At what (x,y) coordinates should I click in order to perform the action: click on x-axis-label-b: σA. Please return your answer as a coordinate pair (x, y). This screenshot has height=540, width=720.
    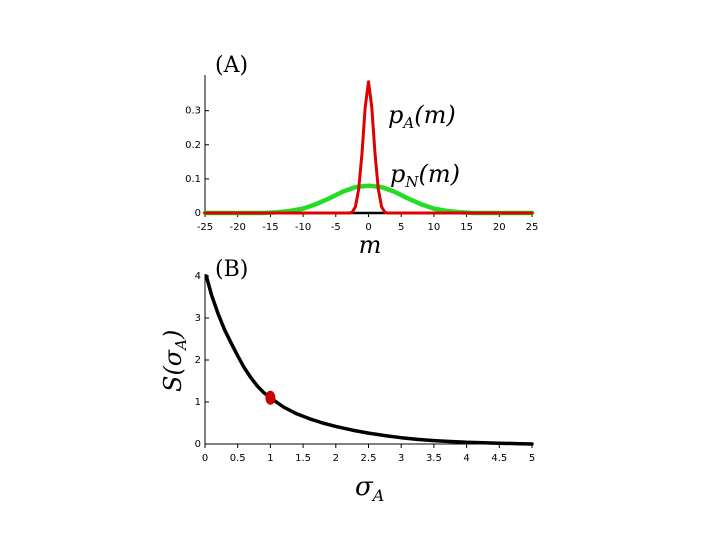
    Looking at the image, I should click on (369, 488).